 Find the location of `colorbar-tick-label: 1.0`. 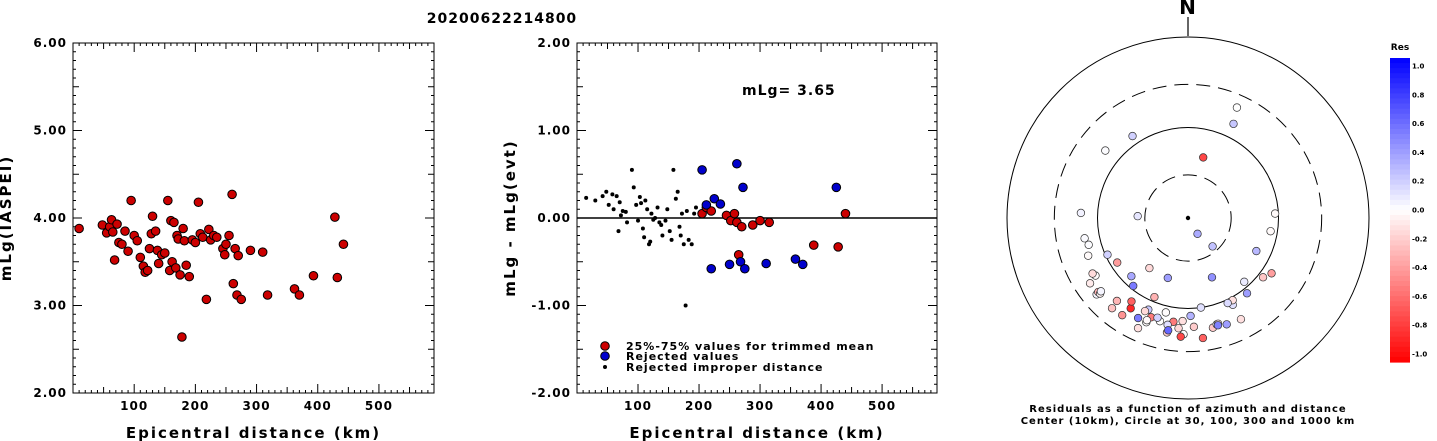

colorbar-tick-label: 1.0 is located at coordinates (1418, 67).